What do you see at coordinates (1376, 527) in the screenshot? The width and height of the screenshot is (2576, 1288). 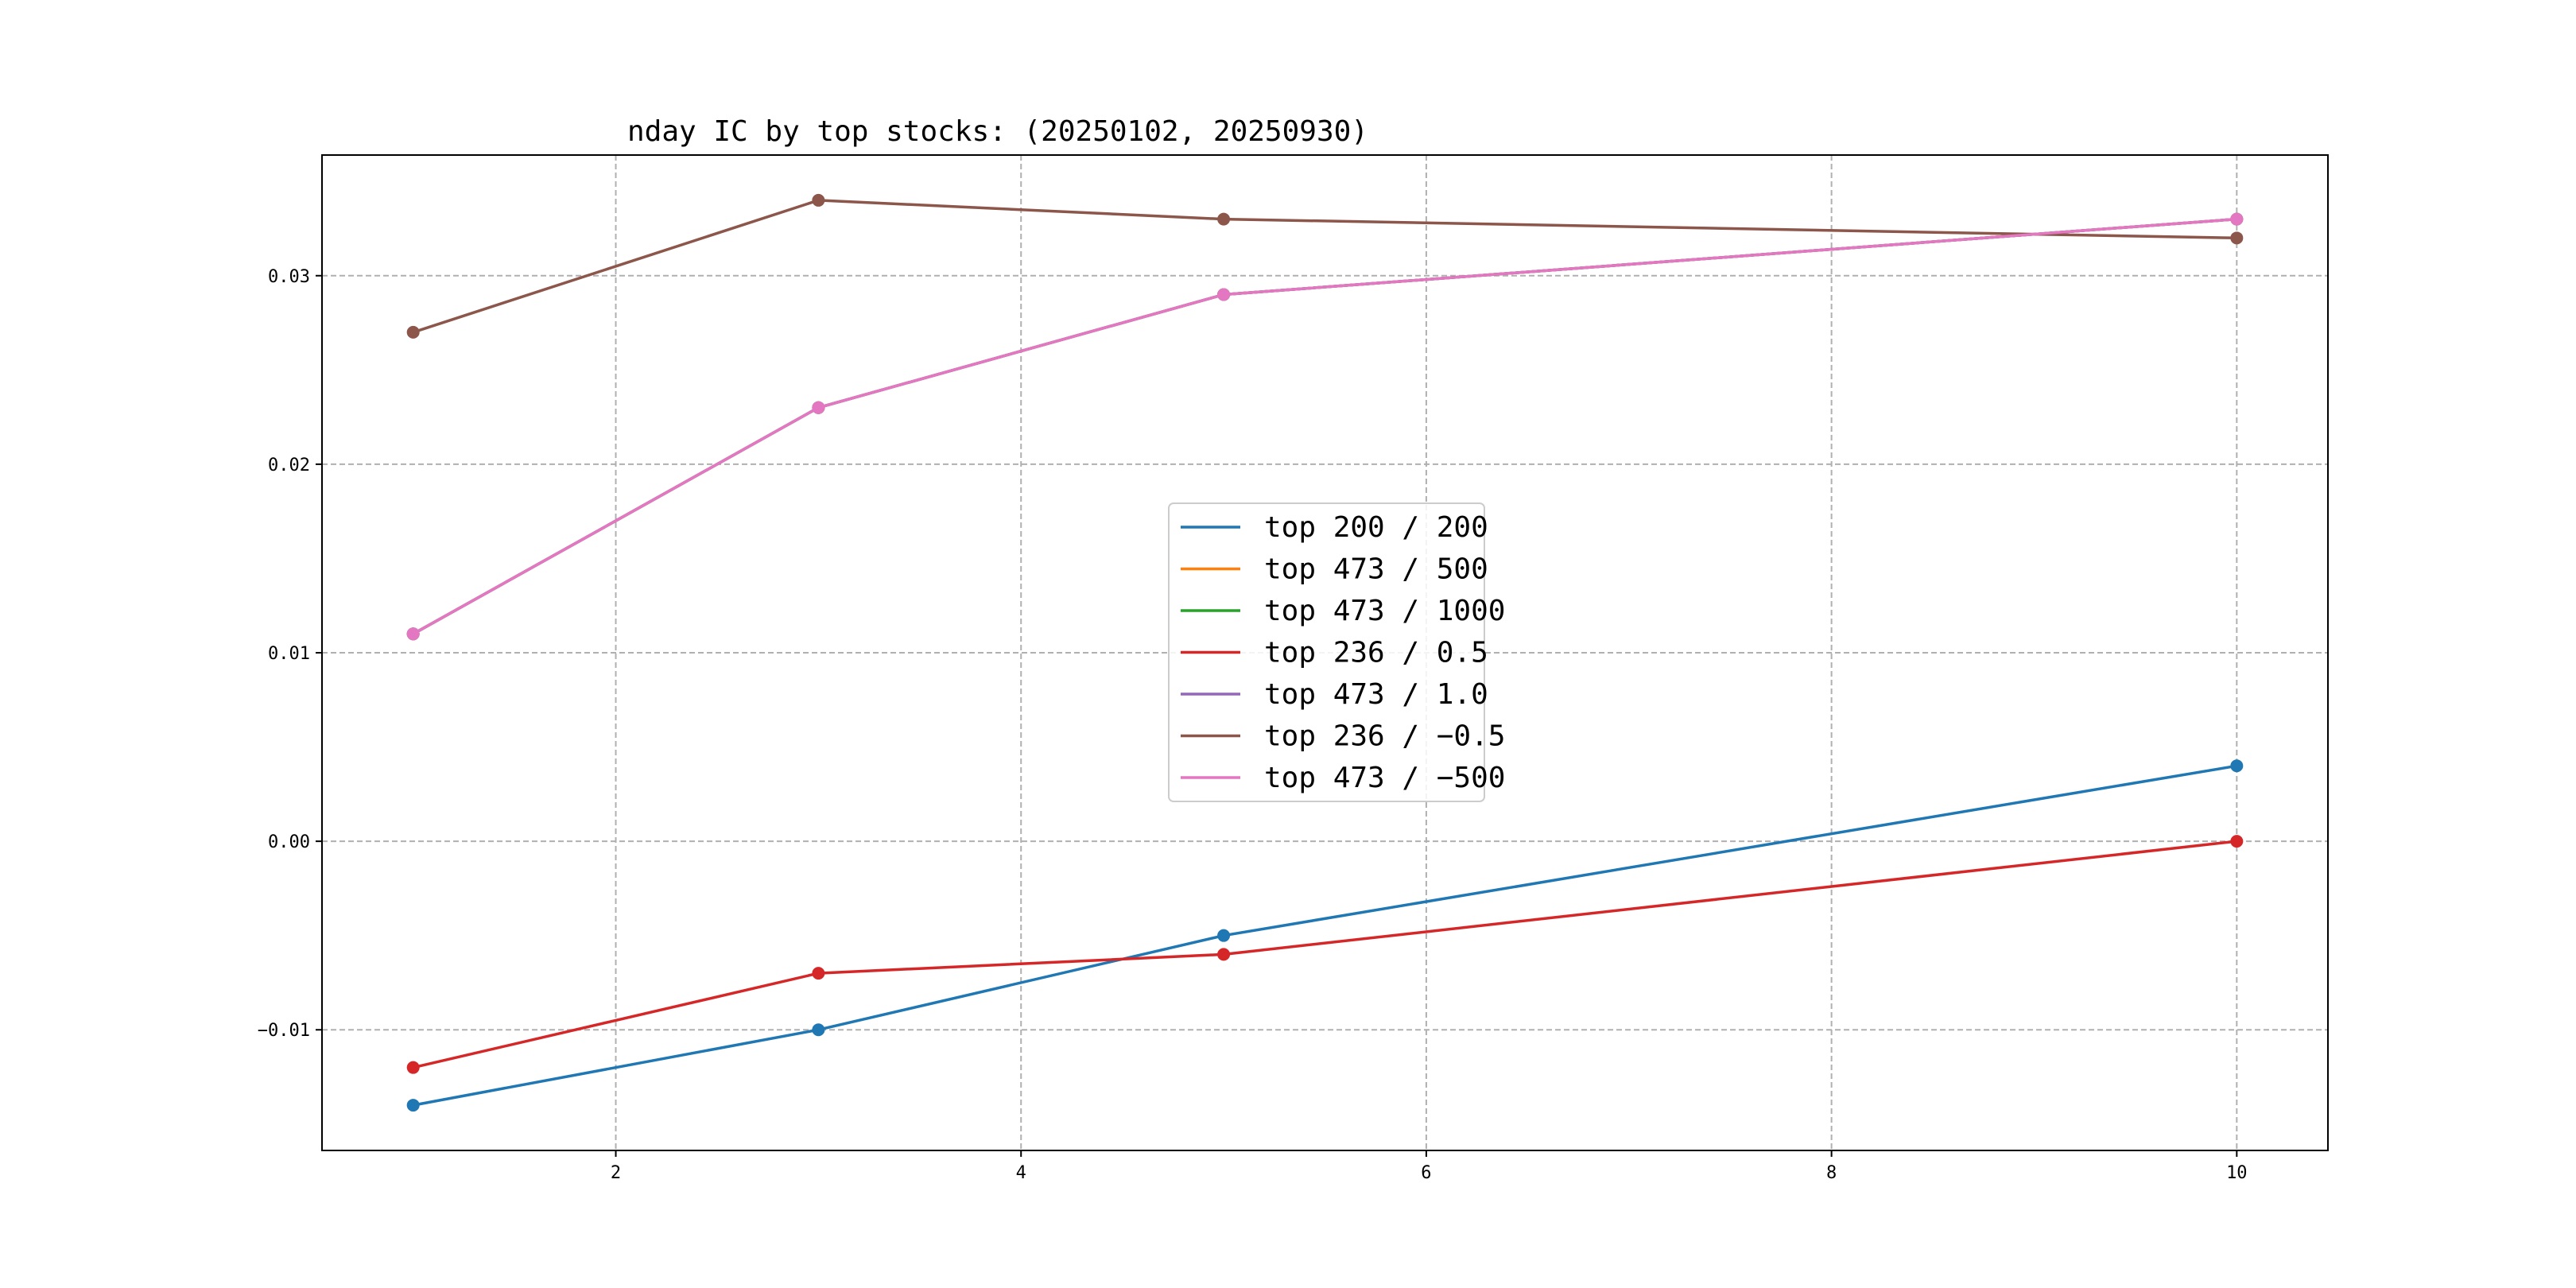 I see `legend-entry-label: top 200 / 200` at bounding box center [1376, 527].